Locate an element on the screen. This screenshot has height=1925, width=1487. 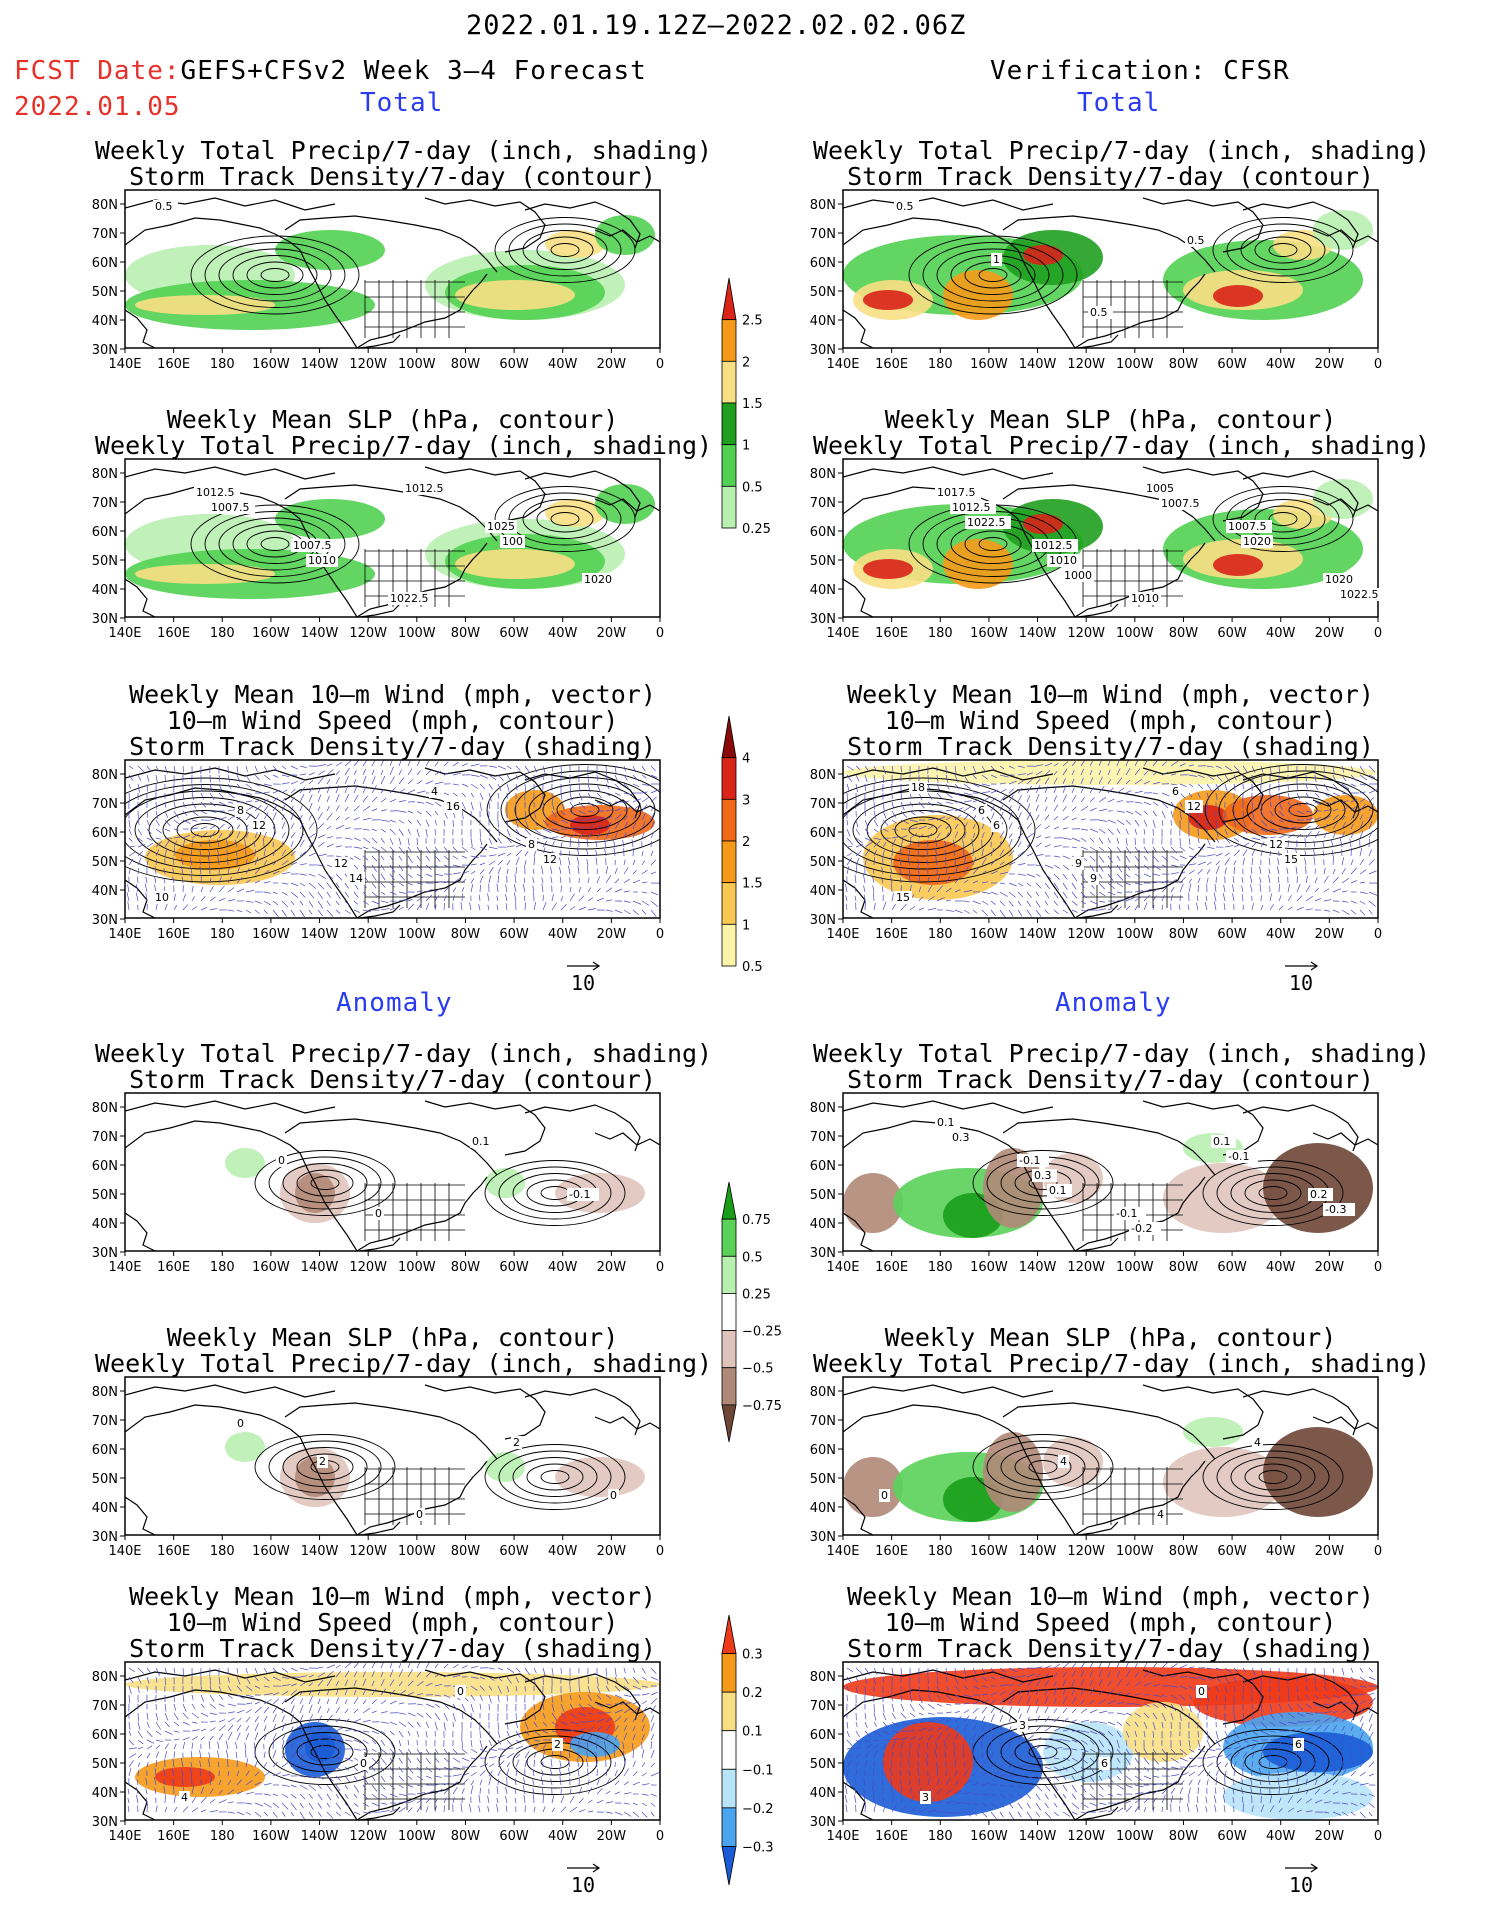
panel-title-line: Storm Track Density/7-day (shading) is located at coordinates (1110, 1648).